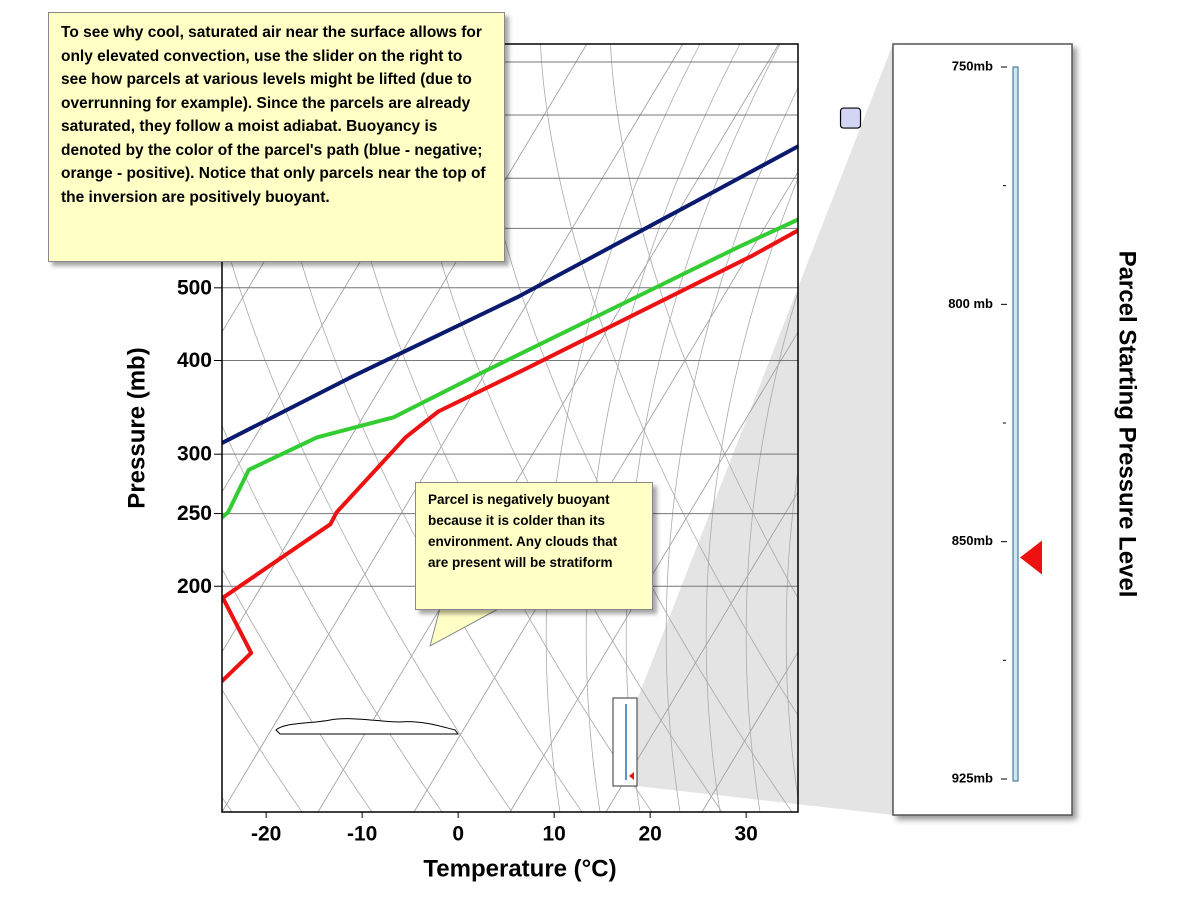  What do you see at coordinates (970, 303) in the screenshot?
I see `slider-tick-label: 800 mb` at bounding box center [970, 303].